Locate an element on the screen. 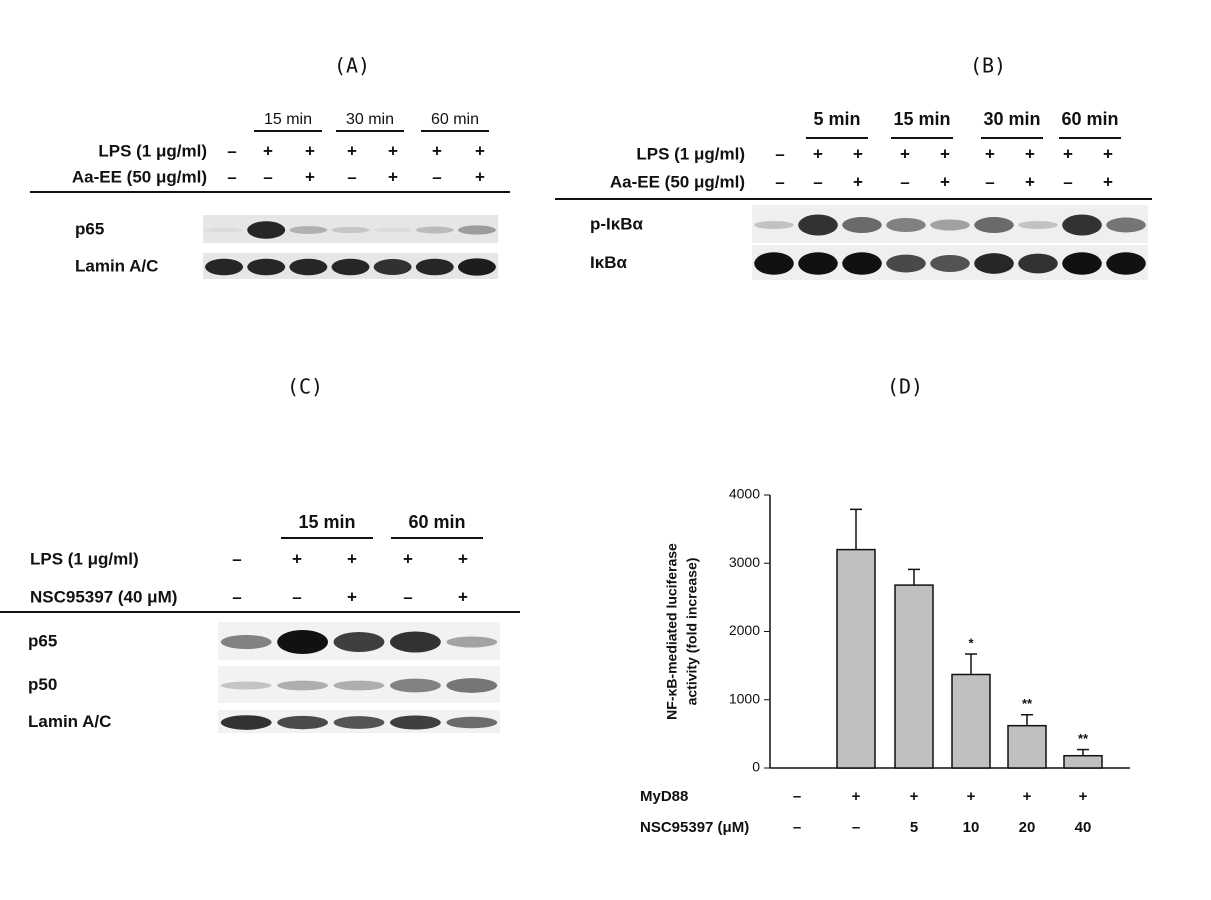  significance: ** is located at coordinates (1027, 703).